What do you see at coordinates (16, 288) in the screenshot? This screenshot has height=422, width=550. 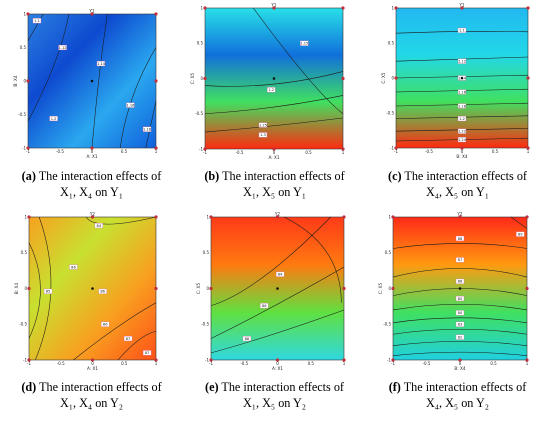 I see `y-axis-label: B: X4` at bounding box center [16, 288].